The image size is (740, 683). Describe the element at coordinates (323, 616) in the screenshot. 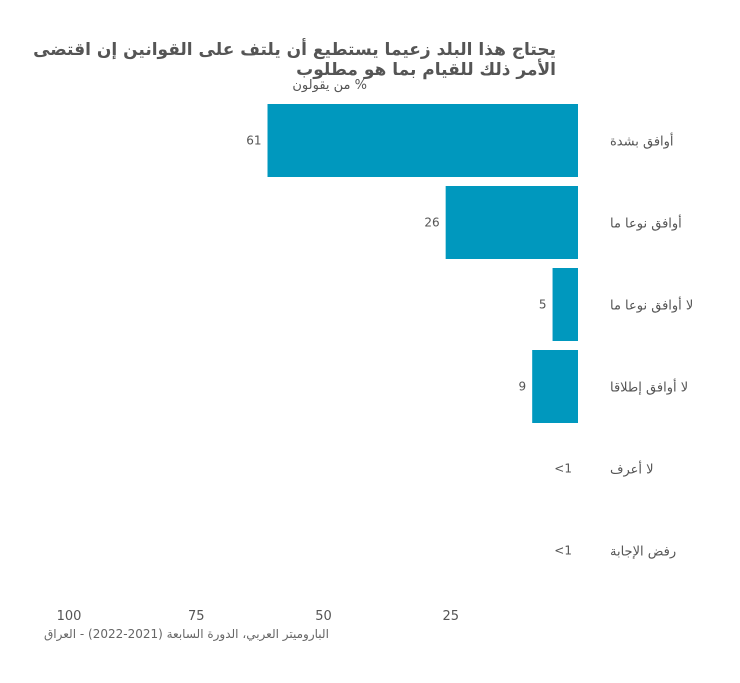

I see `x-tick-label-2: 50` at that location.